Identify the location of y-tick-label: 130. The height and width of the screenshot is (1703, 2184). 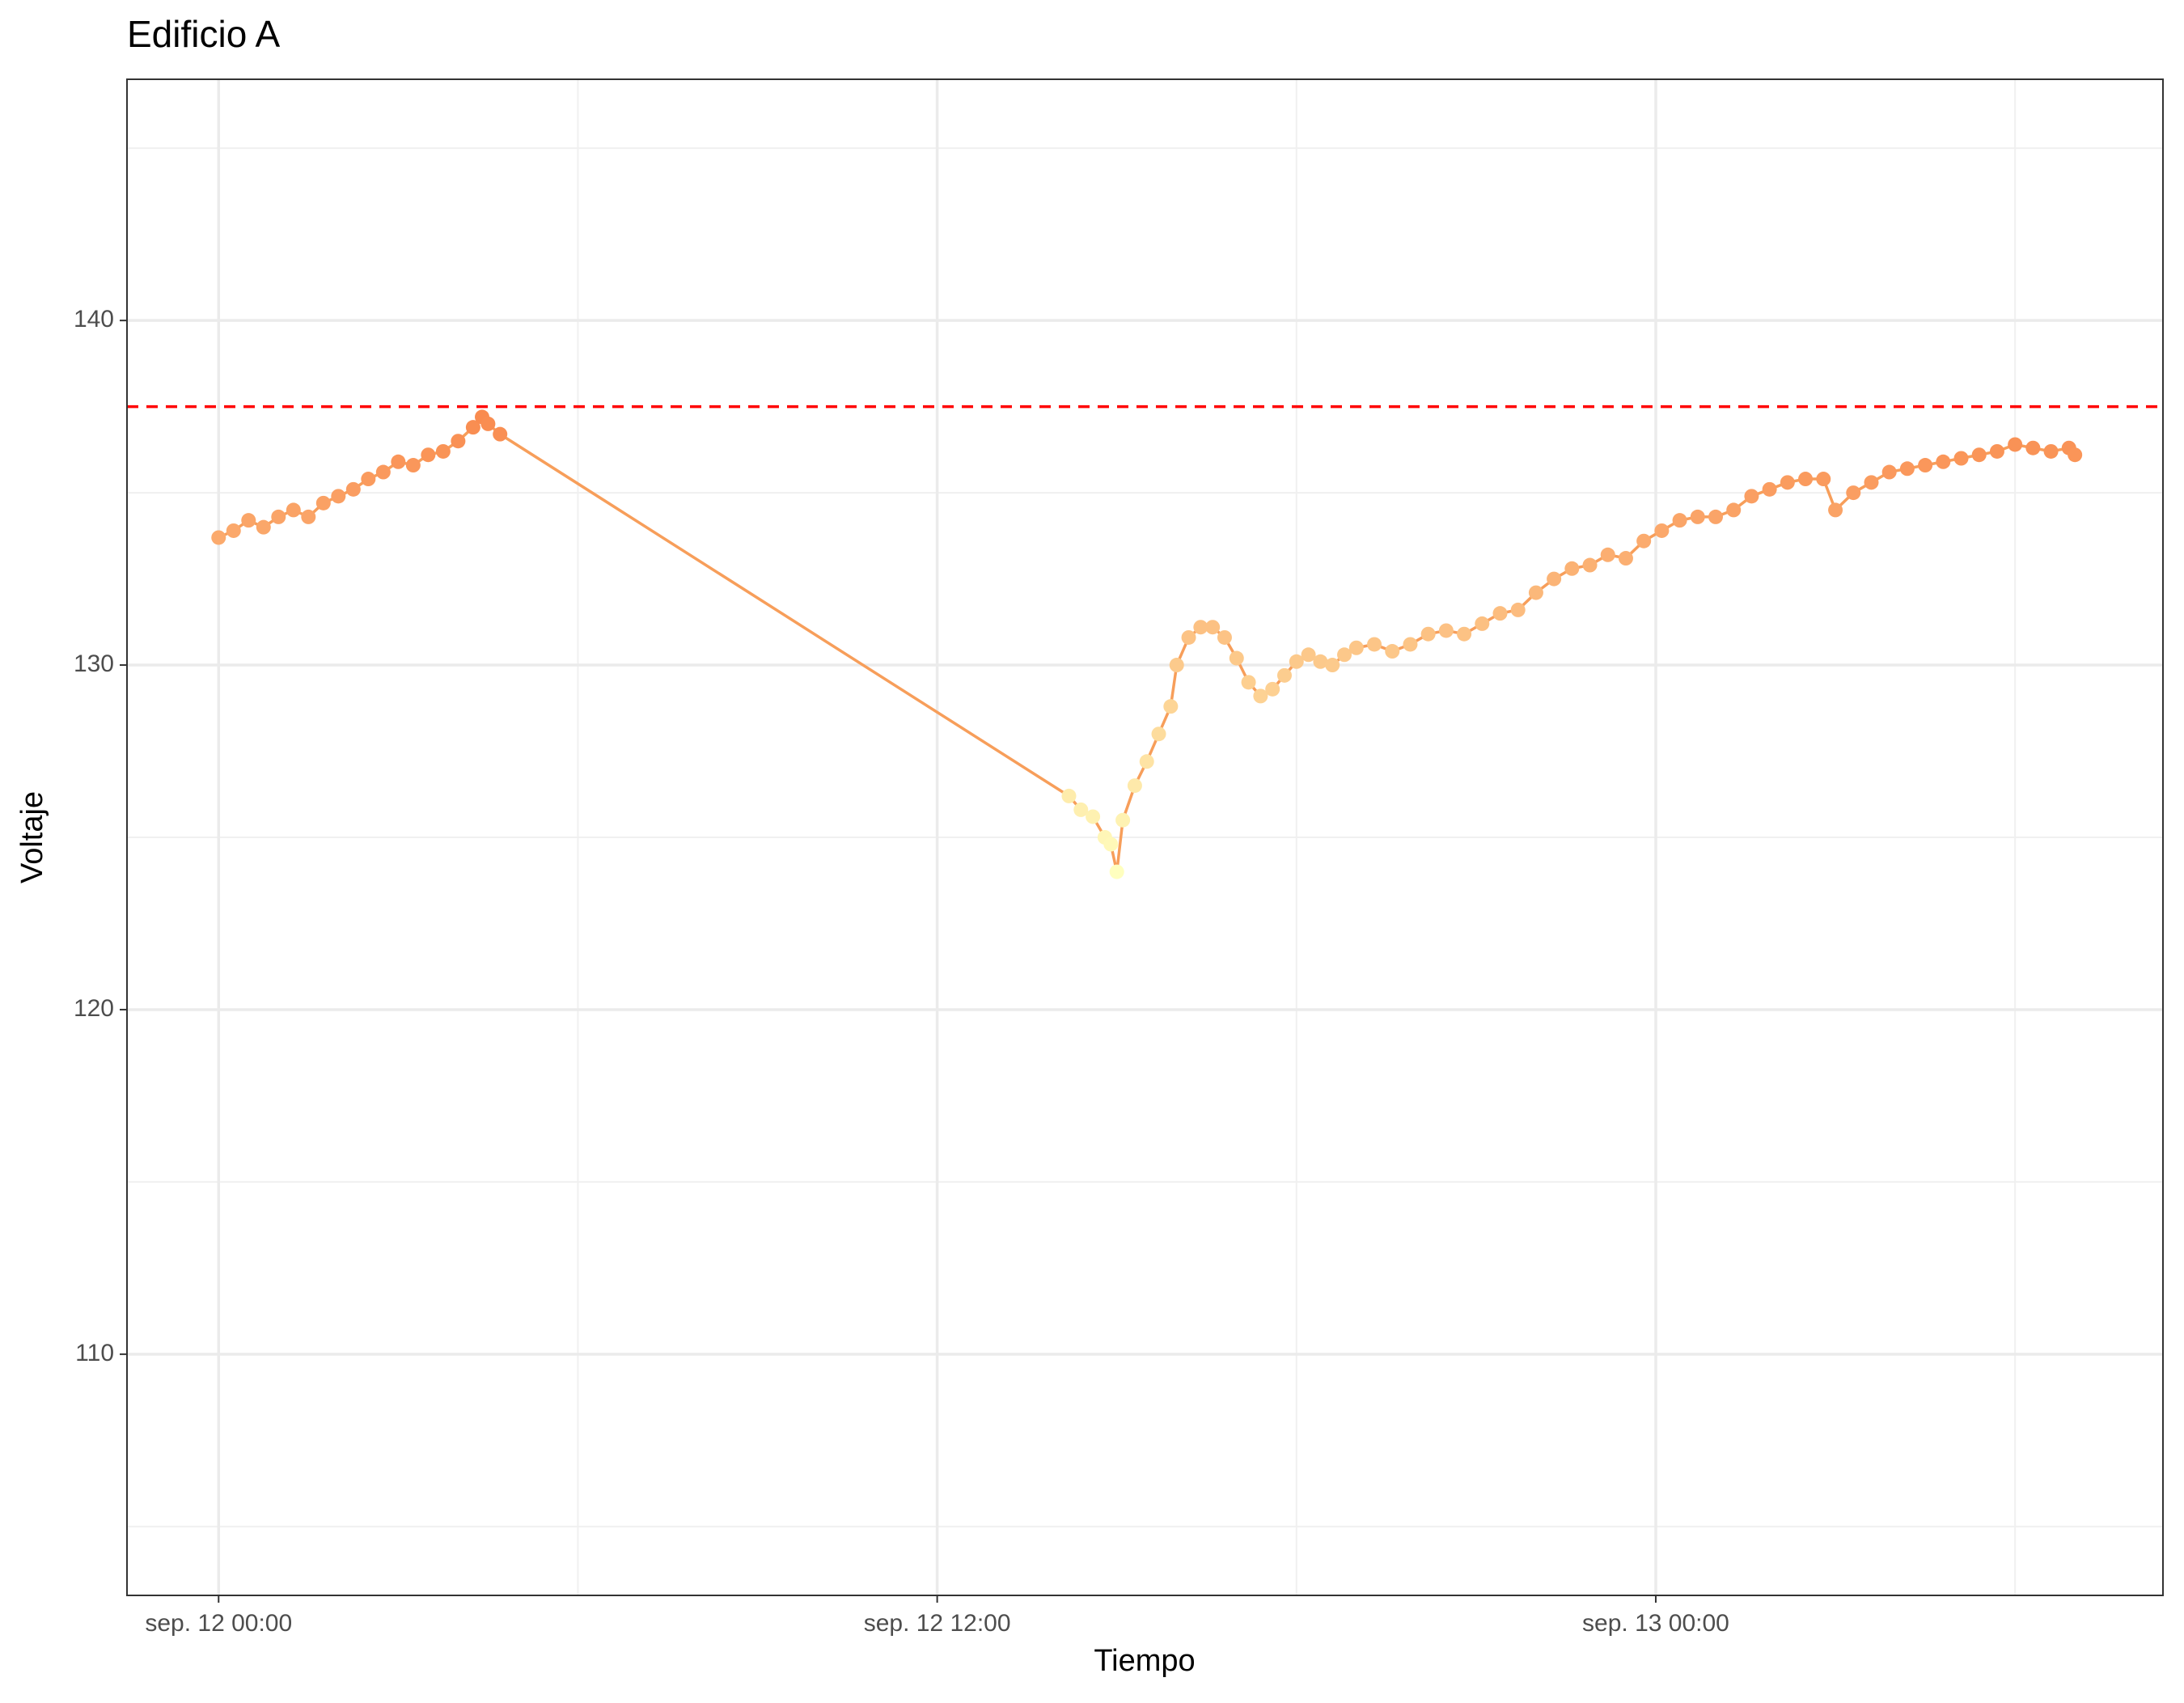
(94, 663).